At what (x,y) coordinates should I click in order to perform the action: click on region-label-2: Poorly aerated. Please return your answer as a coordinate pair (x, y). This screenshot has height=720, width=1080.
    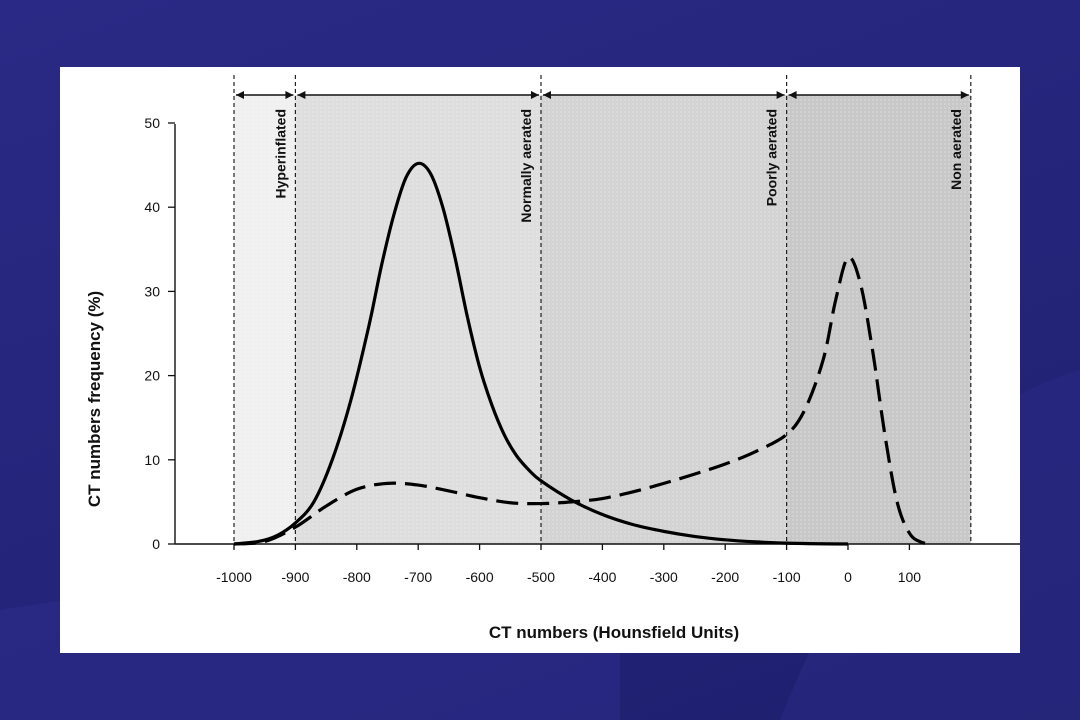
    Looking at the image, I should click on (772, 157).